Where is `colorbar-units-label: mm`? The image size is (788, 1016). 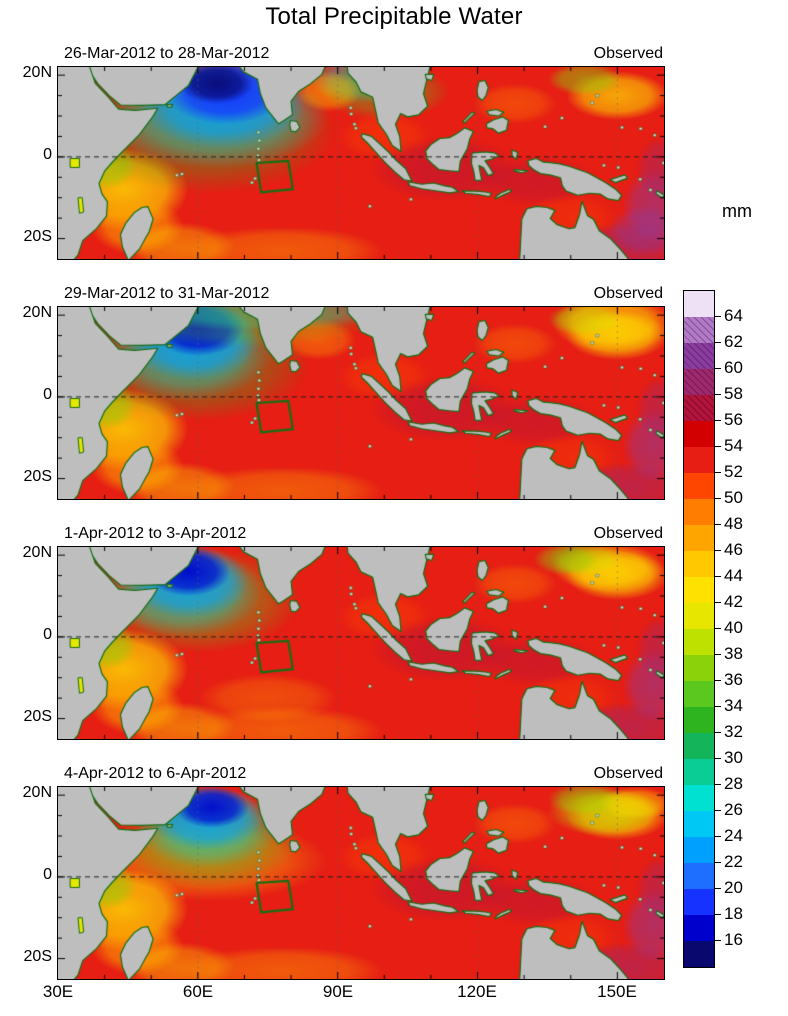
colorbar-units-label: mm is located at coordinates (737, 211).